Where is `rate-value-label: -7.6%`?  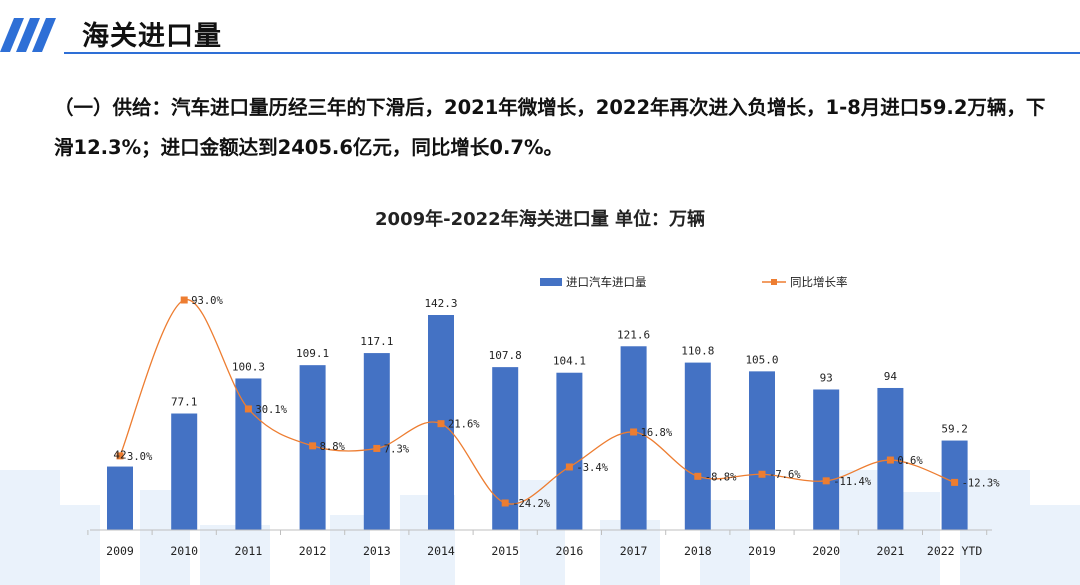
rate-value-label: -7.6% is located at coordinates (785, 475).